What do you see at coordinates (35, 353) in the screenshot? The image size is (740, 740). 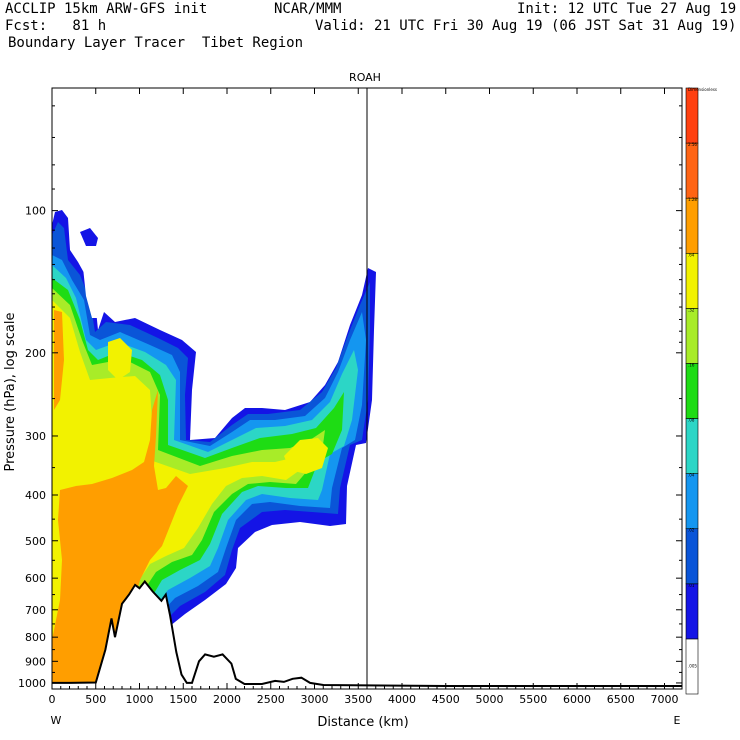 I see `y-tick-label: 200` at bounding box center [35, 353].